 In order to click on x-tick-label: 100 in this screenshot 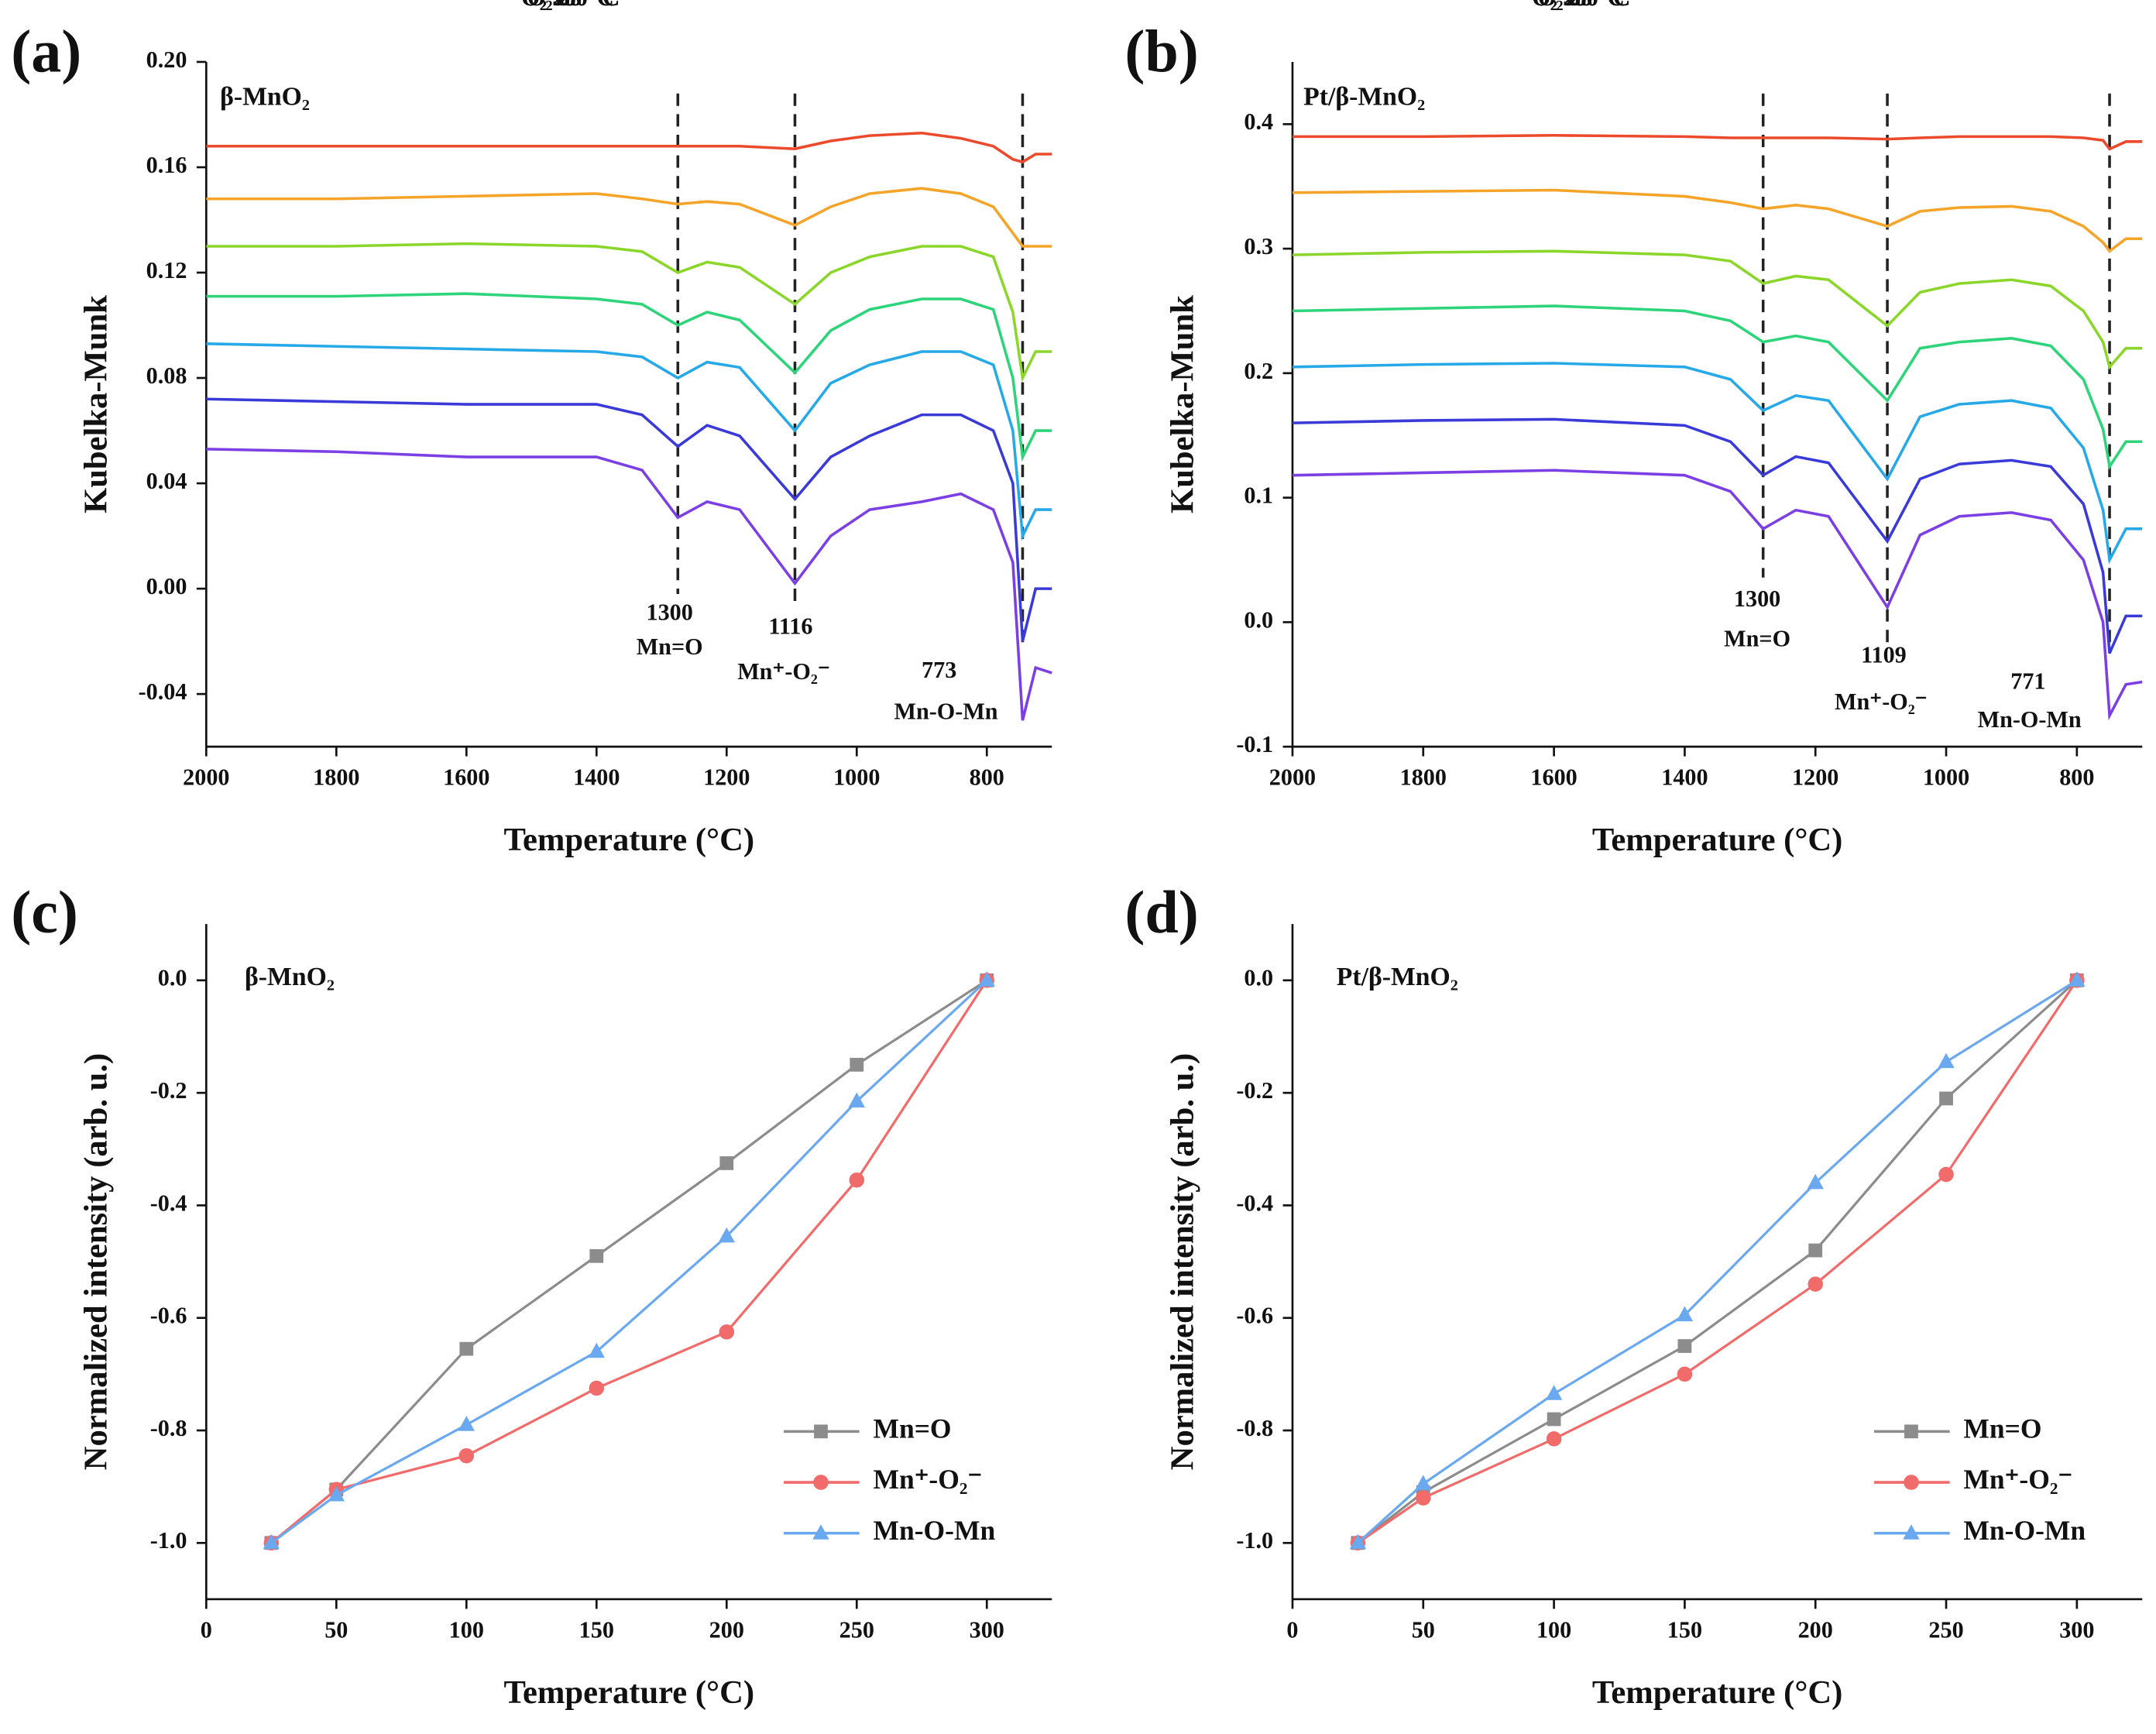, I will do `click(466, 1629)`.